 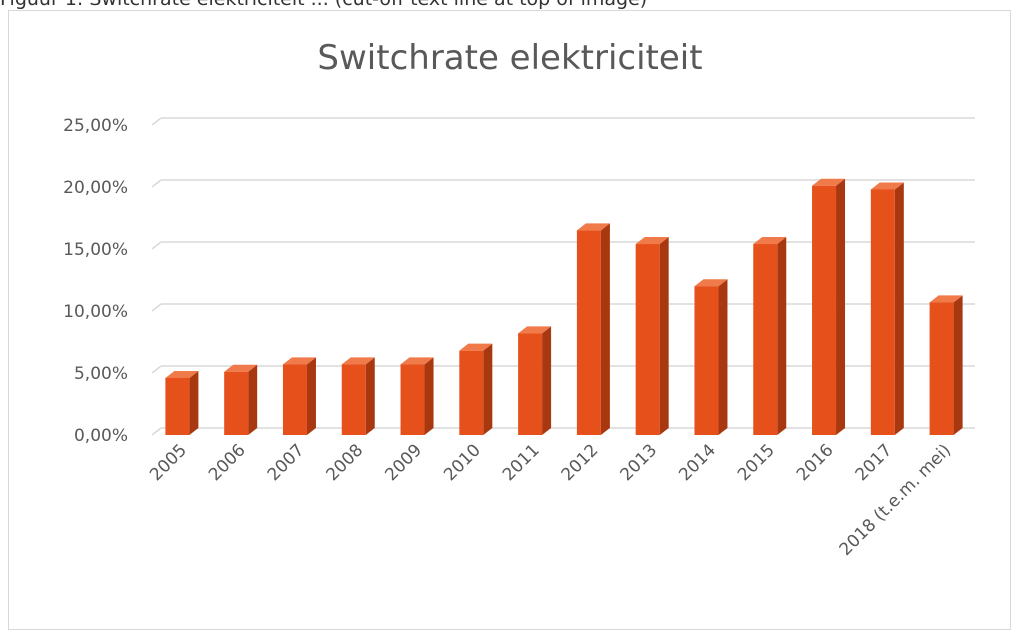 I want to click on x-tick-label: 2018 (t.e.m. mei), so click(x=895, y=499).